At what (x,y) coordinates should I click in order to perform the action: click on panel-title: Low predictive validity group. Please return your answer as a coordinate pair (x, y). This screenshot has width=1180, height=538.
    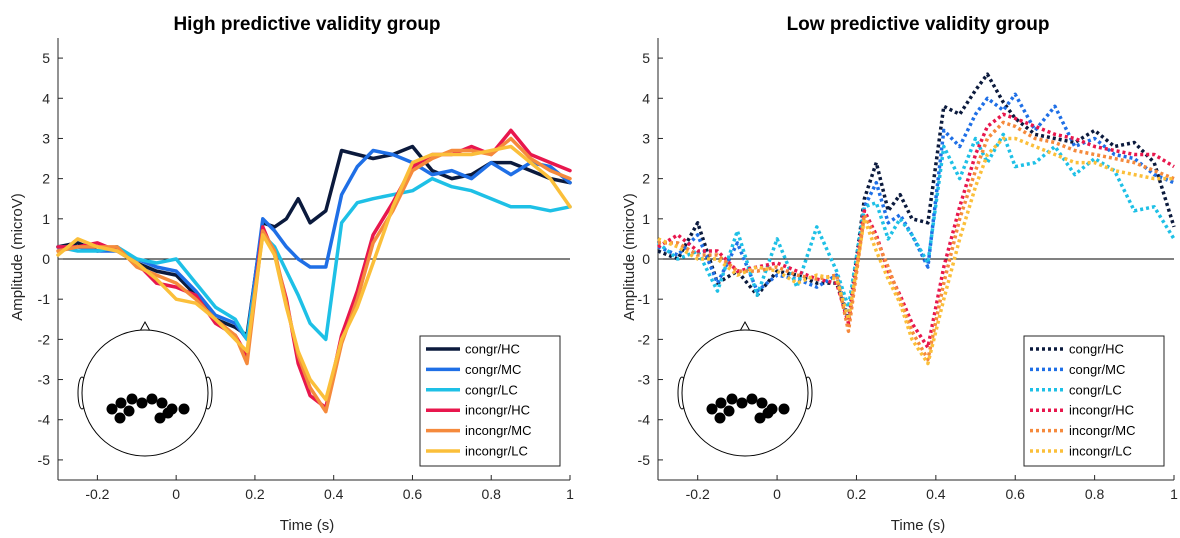
    Looking at the image, I should click on (918, 24).